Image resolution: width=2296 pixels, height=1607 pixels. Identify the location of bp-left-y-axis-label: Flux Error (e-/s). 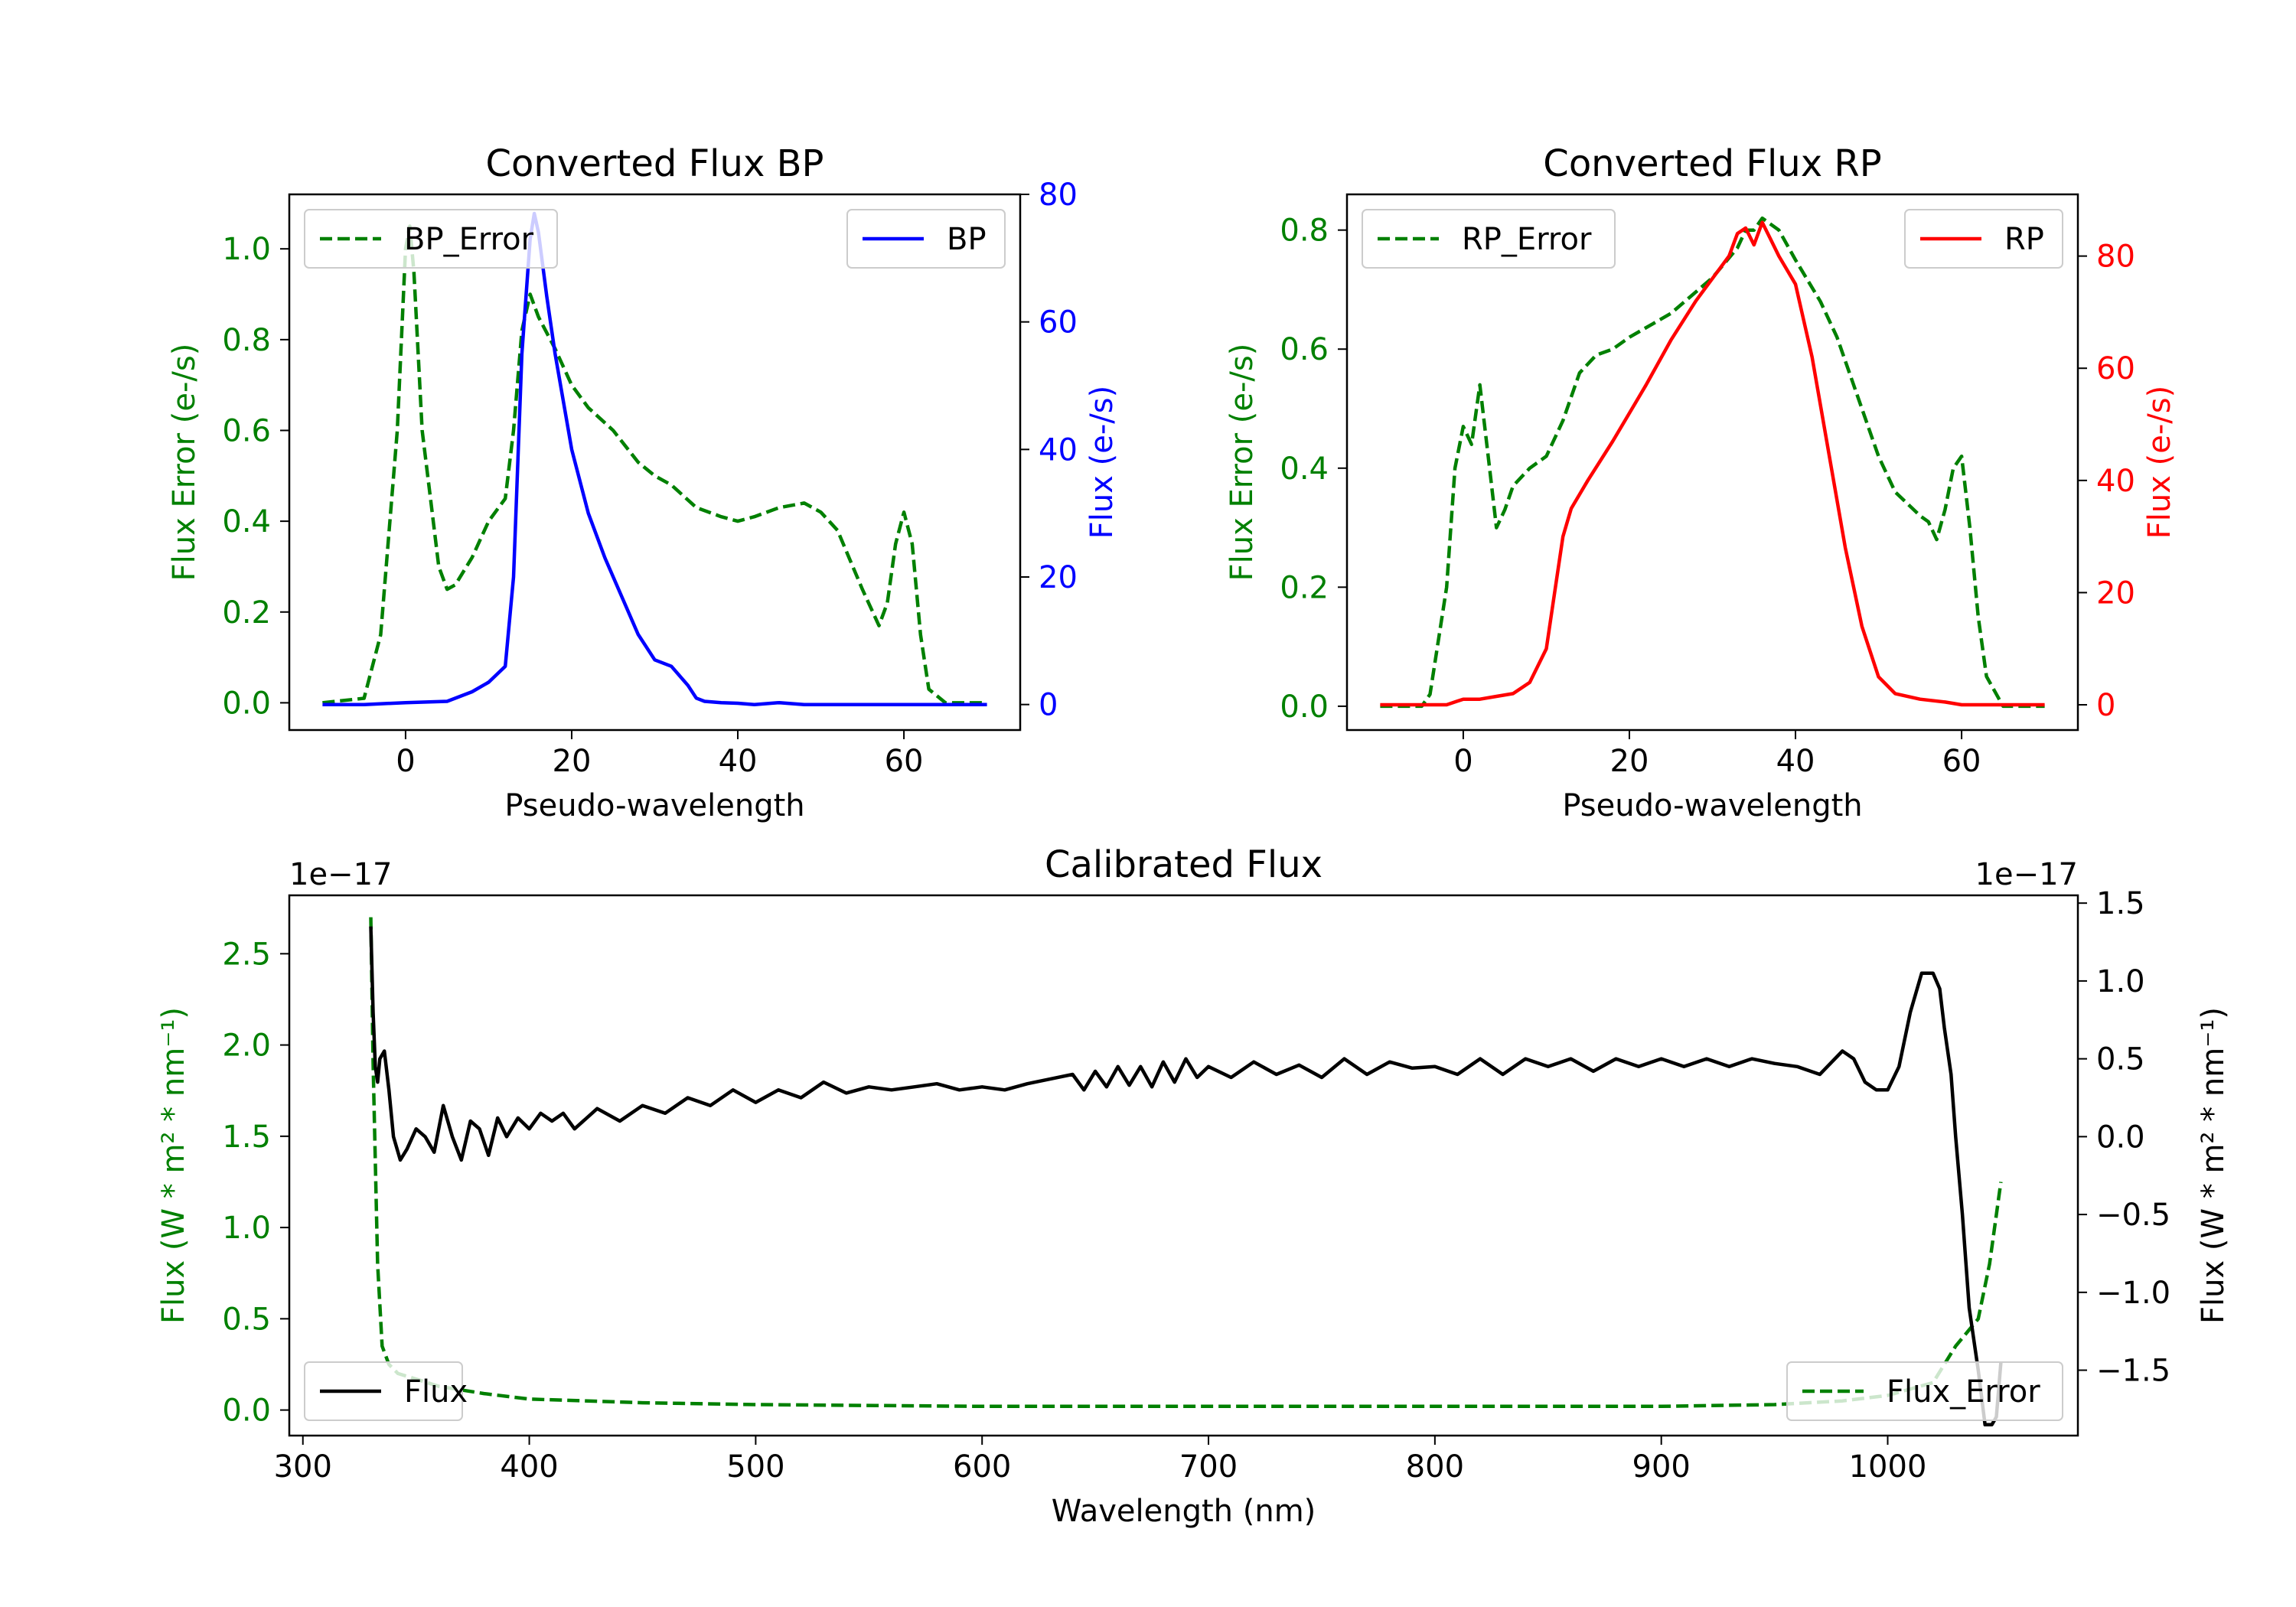
(184, 463).